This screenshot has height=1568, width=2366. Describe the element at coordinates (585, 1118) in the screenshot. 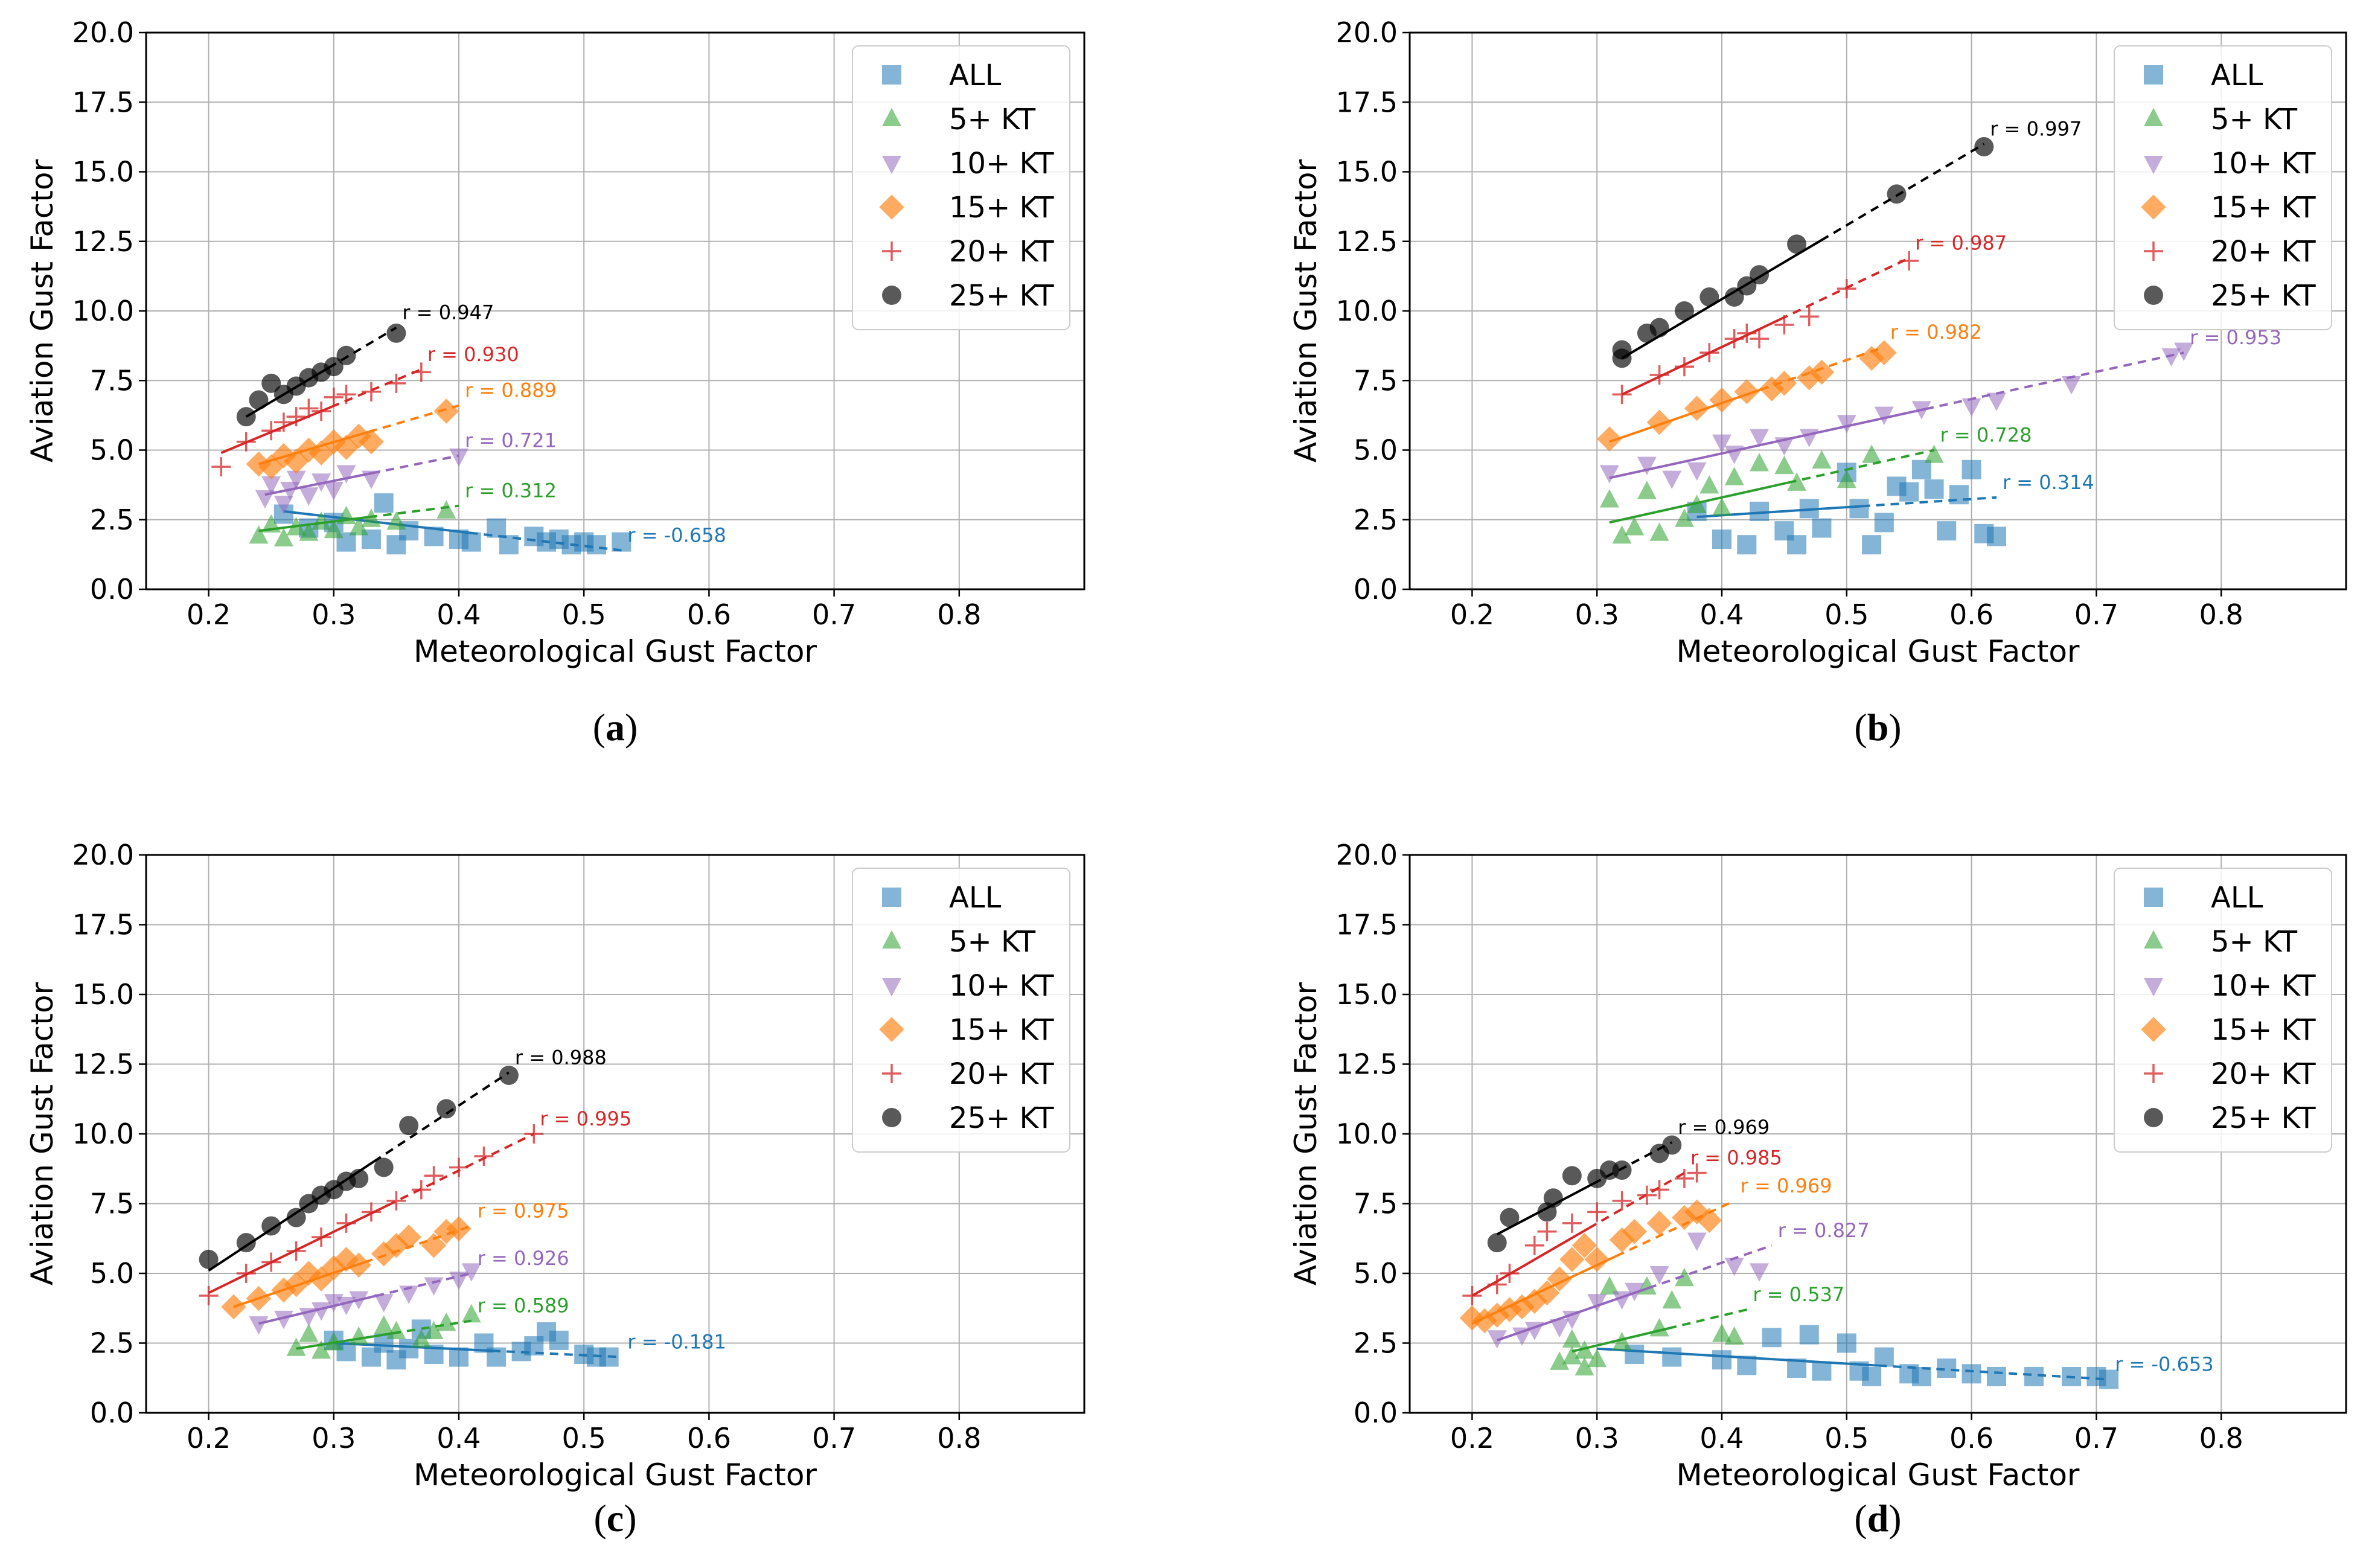

I see `r-value-label: r = 0.995` at that location.